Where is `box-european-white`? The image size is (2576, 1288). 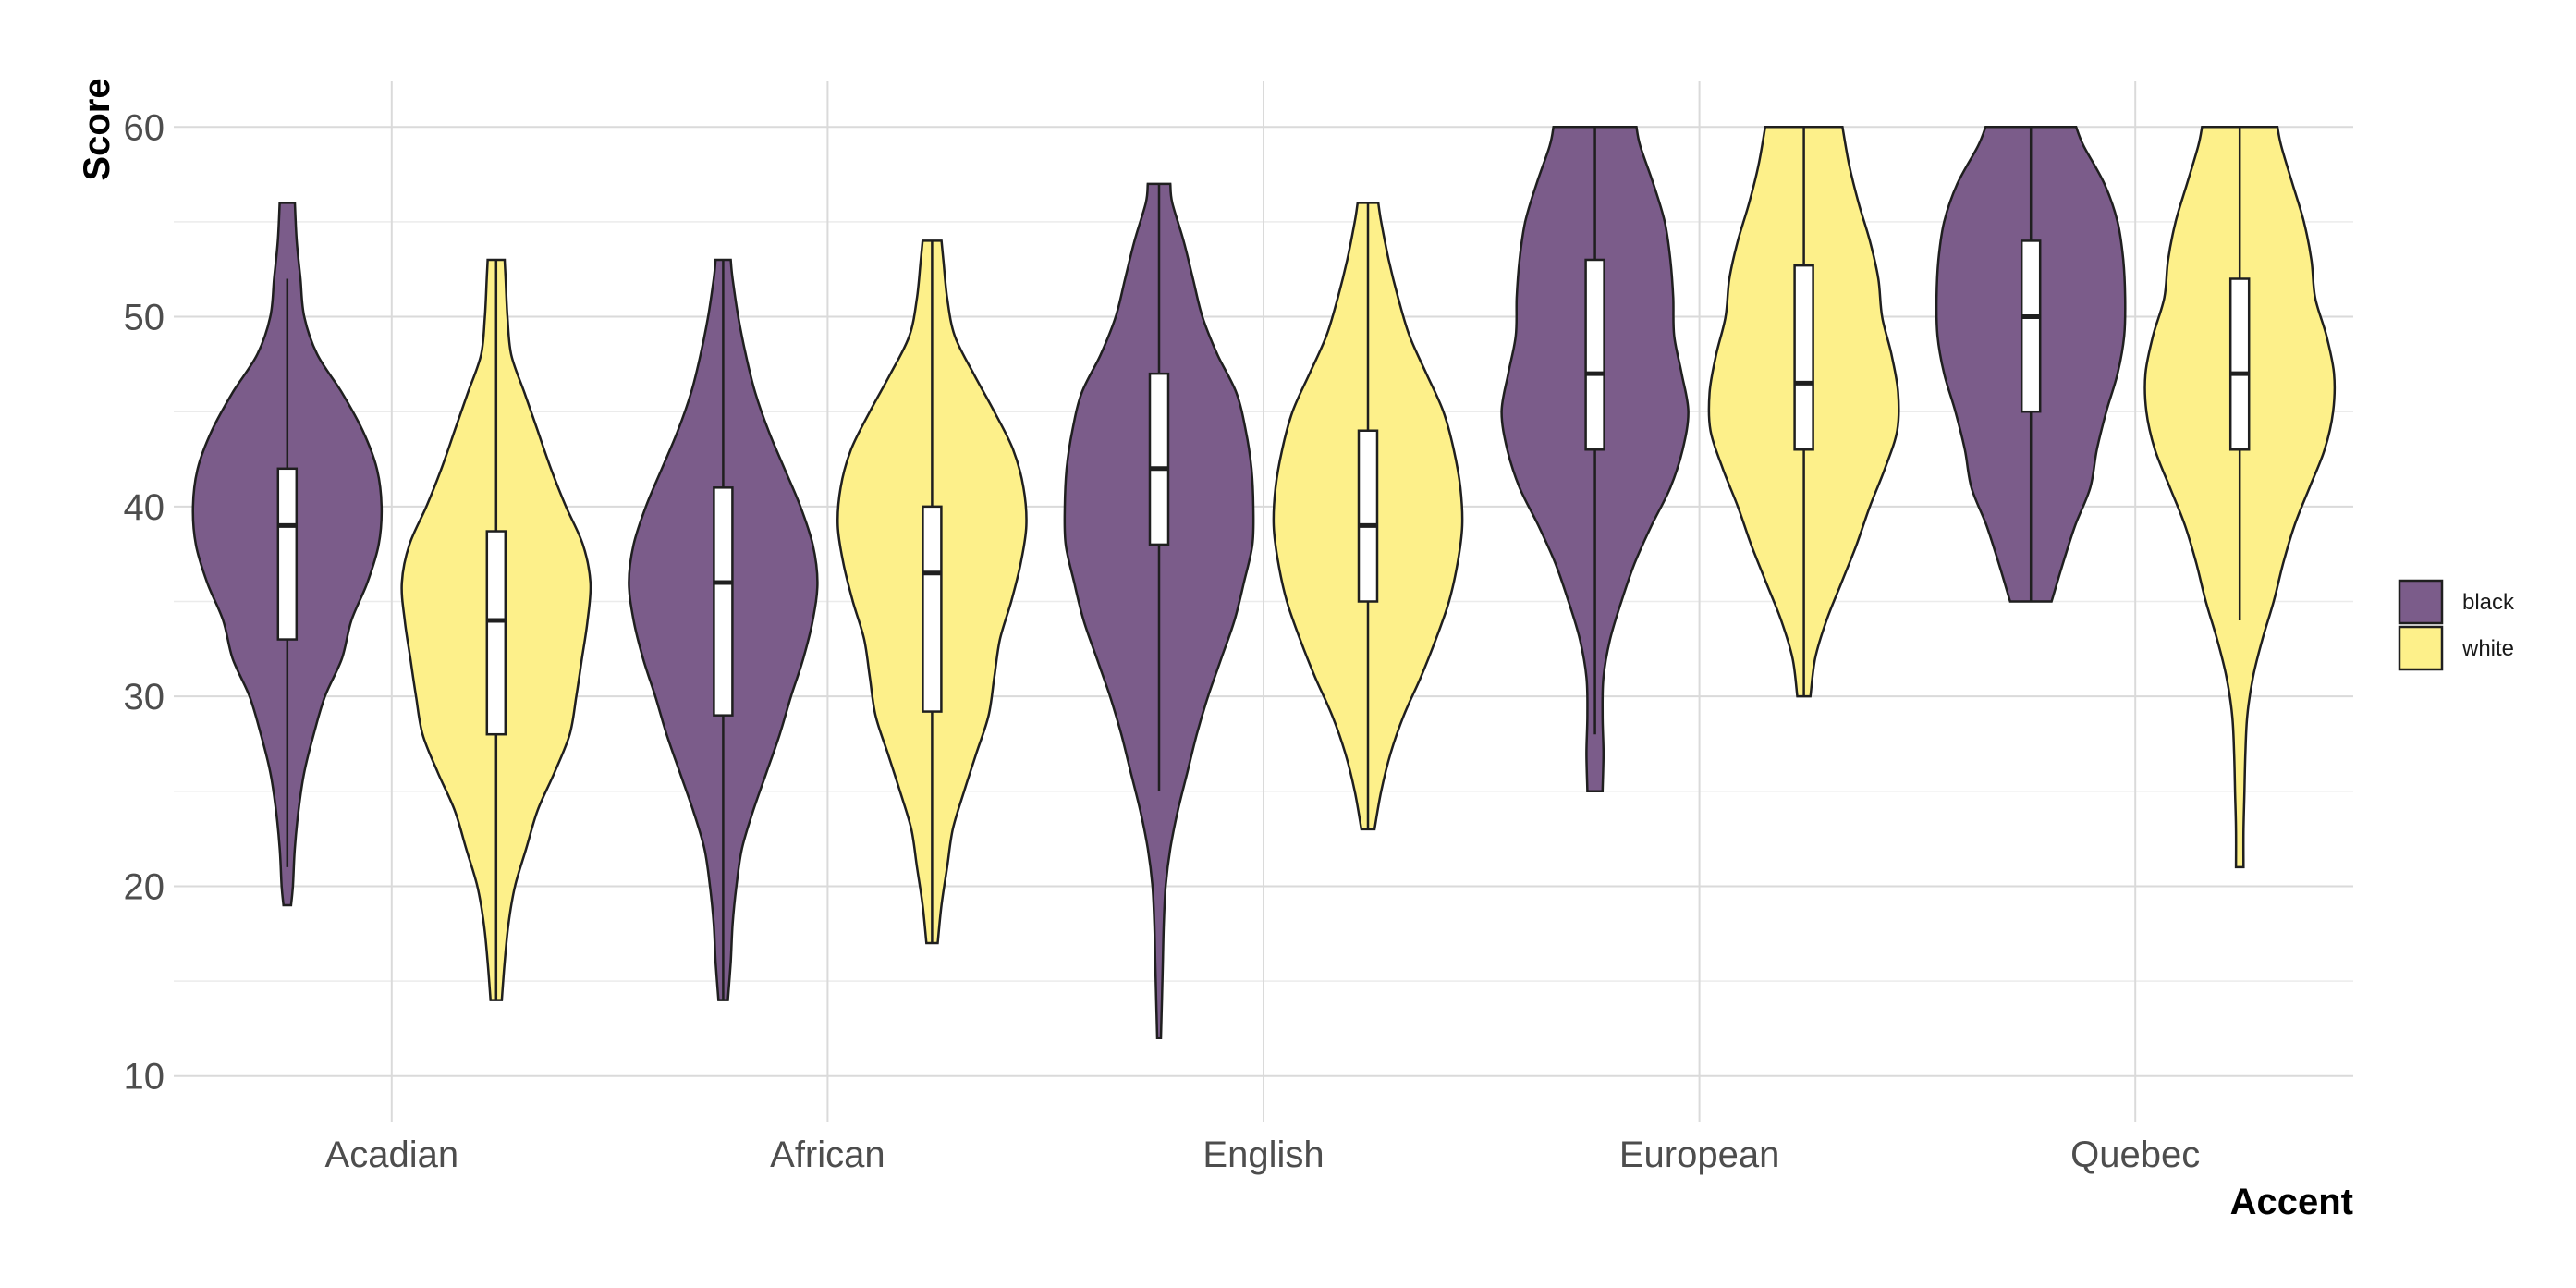 box-european-white is located at coordinates (1803, 357).